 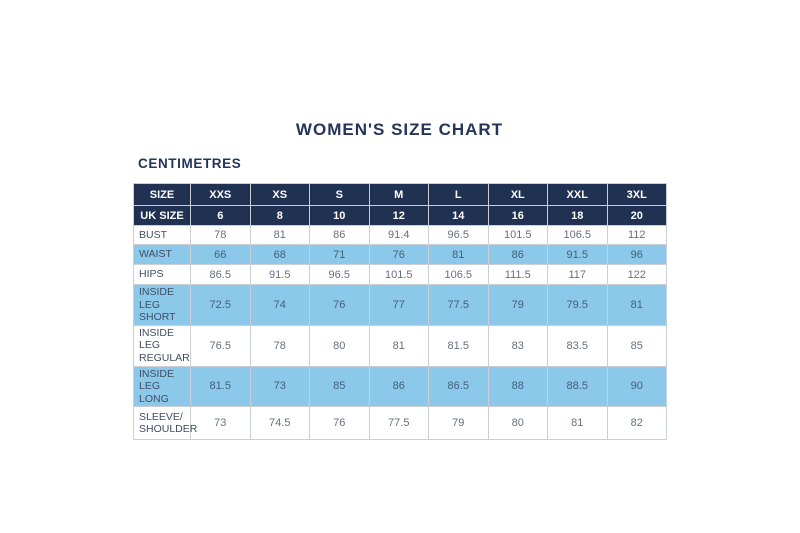 What do you see at coordinates (339, 215) in the screenshot?
I see `uk-size-10: 10` at bounding box center [339, 215].